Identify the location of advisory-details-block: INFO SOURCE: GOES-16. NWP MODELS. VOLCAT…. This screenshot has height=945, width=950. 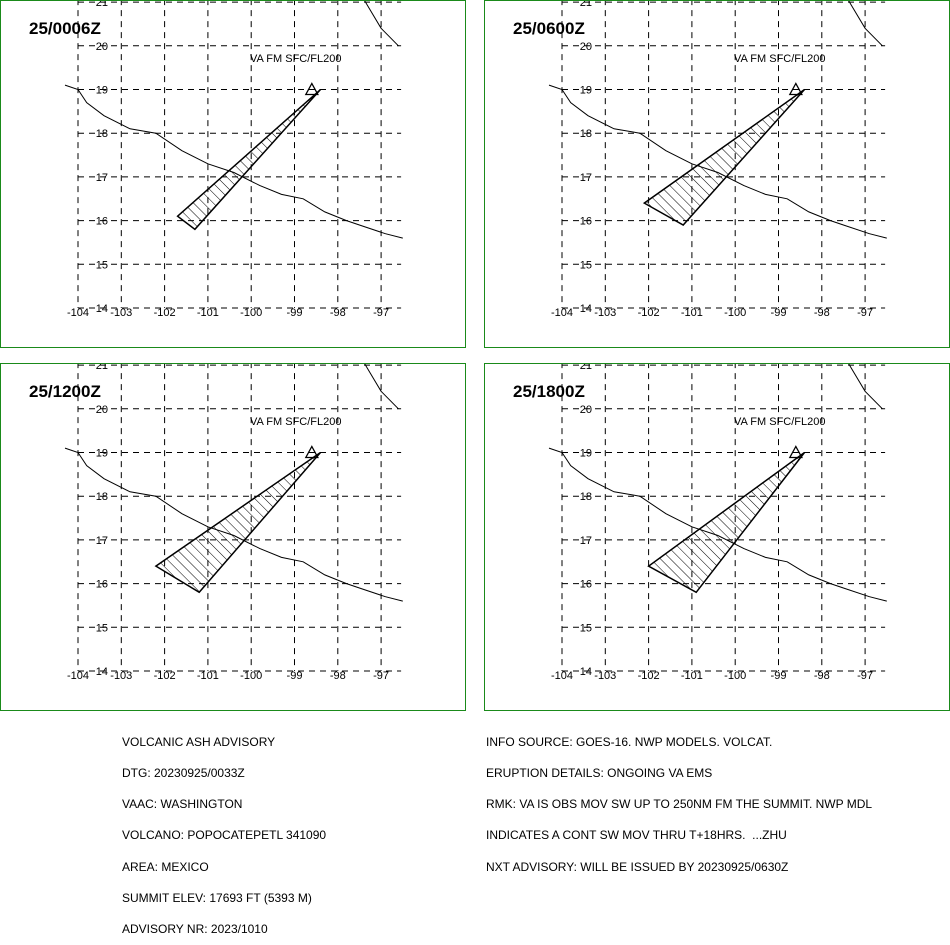
(679, 799).